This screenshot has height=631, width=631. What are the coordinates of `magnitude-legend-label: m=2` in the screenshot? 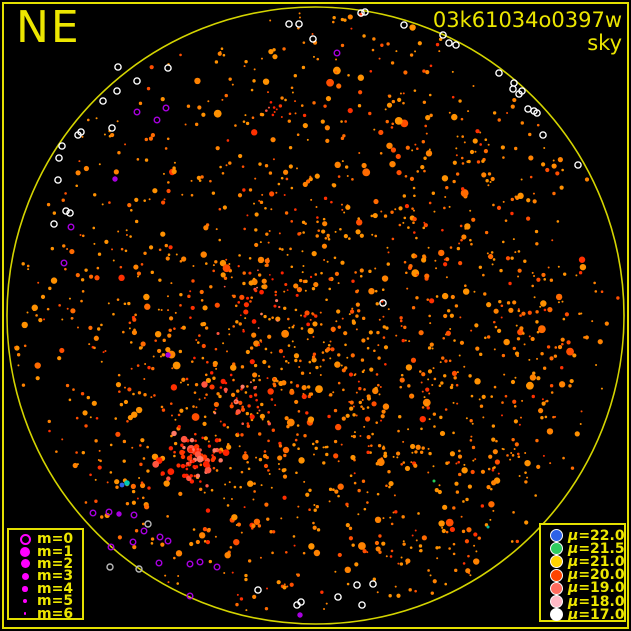 It's located at (55, 563).